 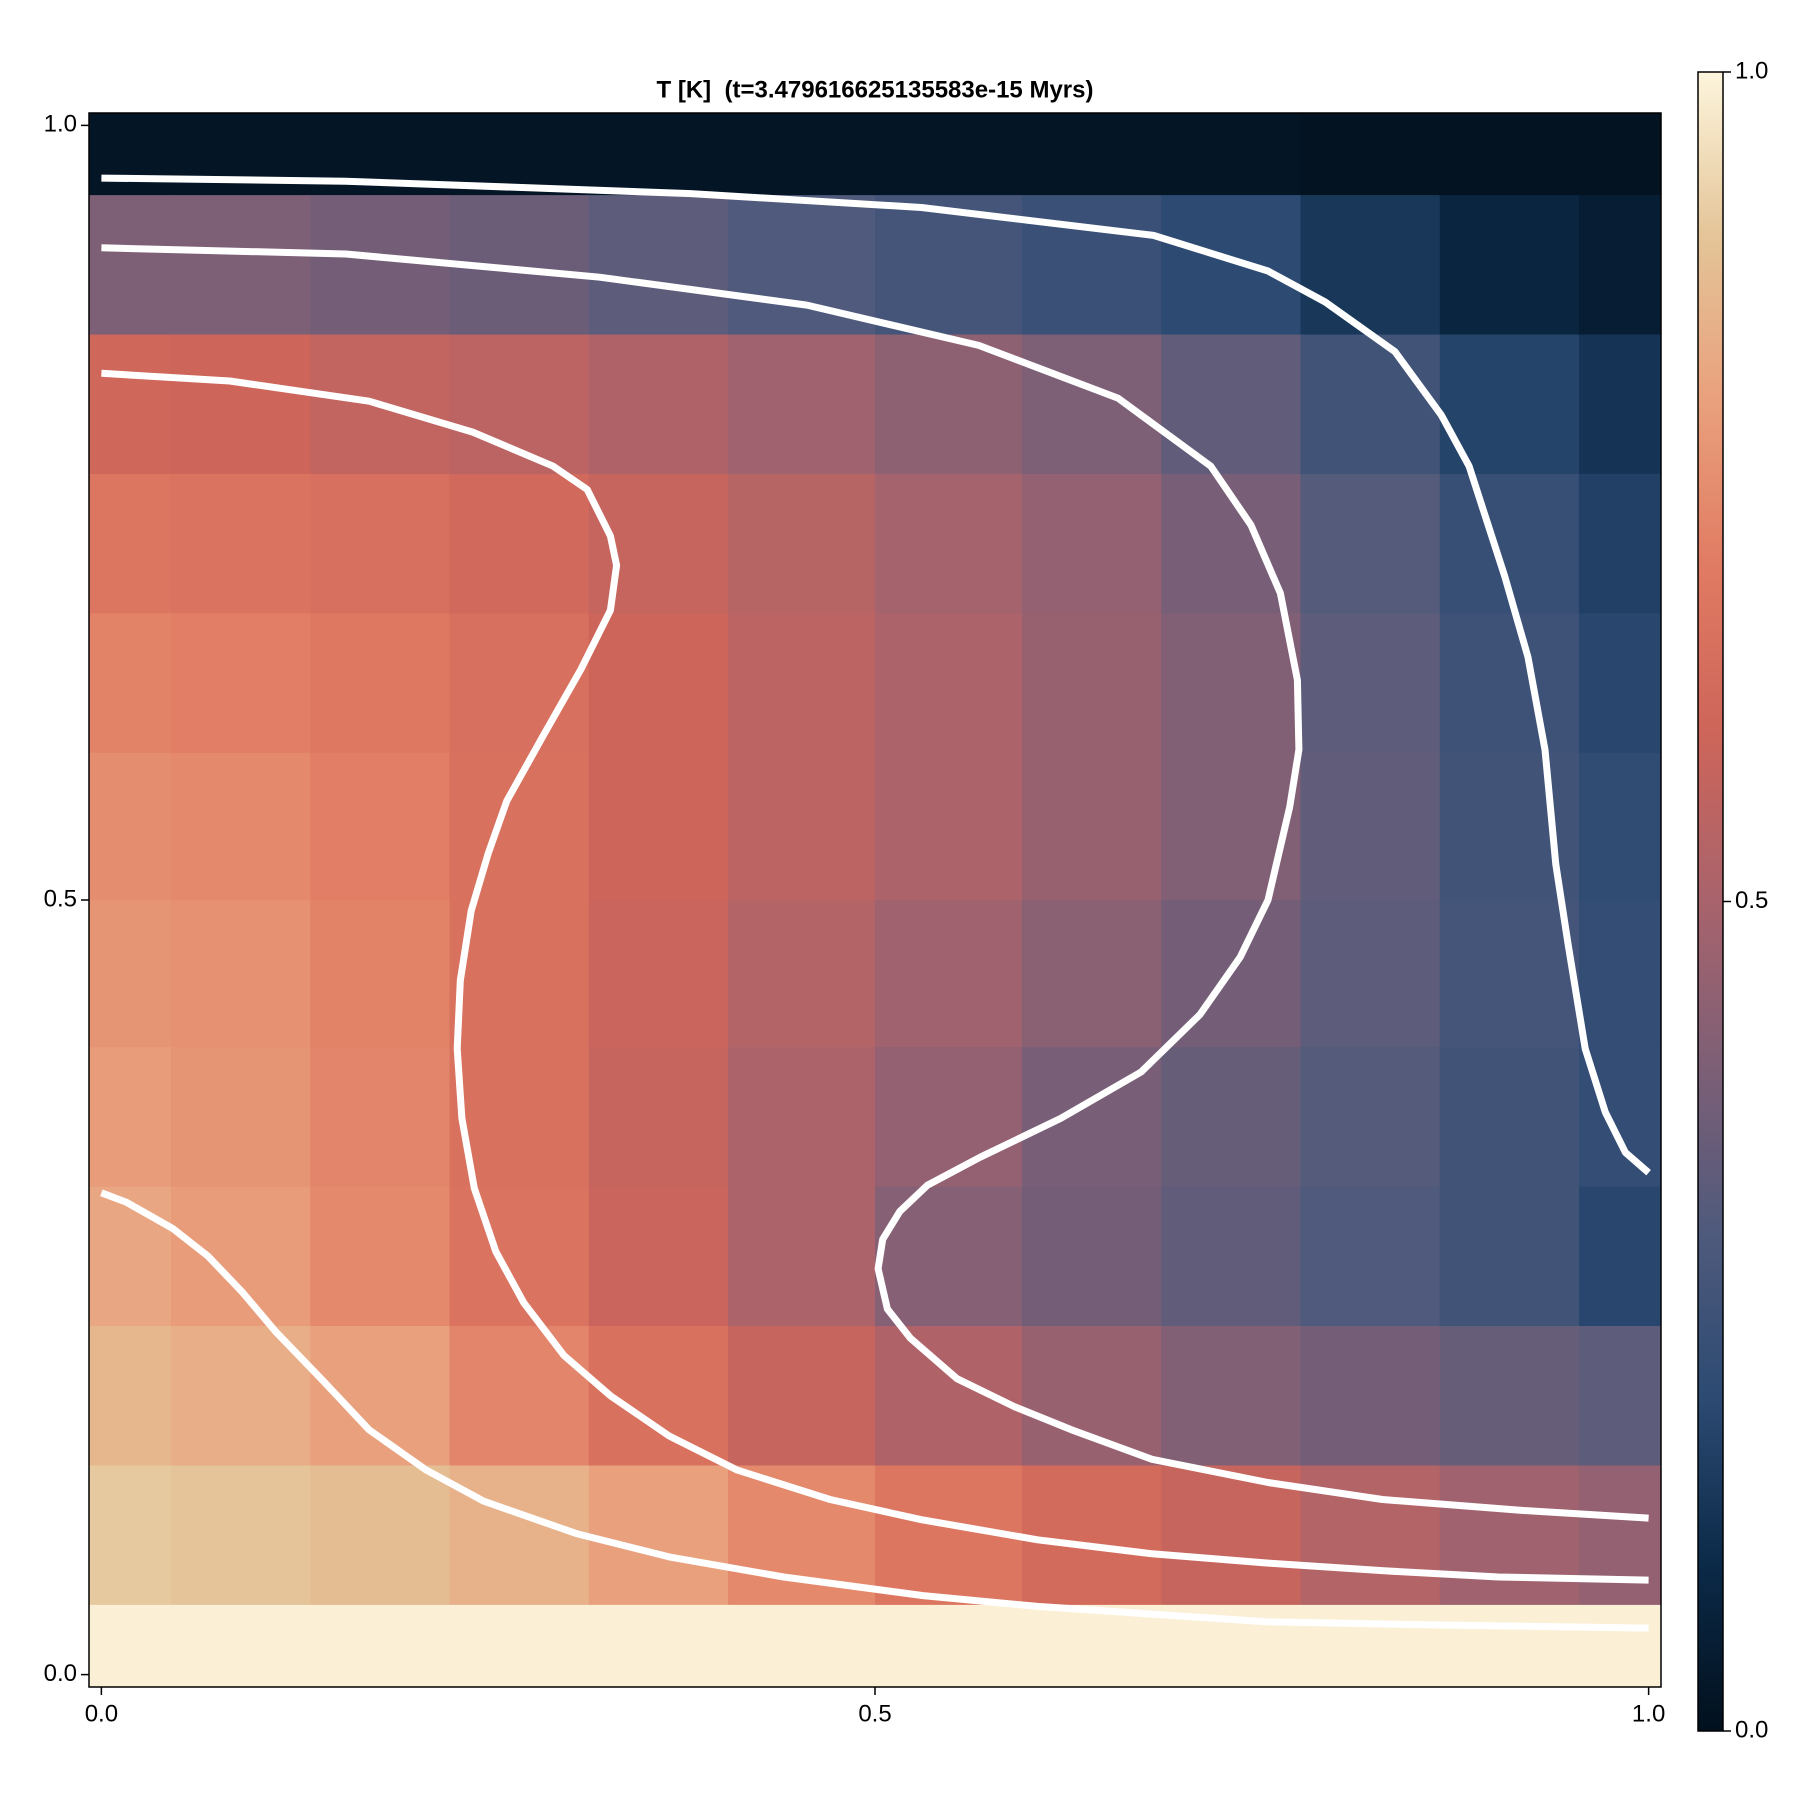 What do you see at coordinates (874, 1713) in the screenshot?
I see `x-tick-label: 0.5` at bounding box center [874, 1713].